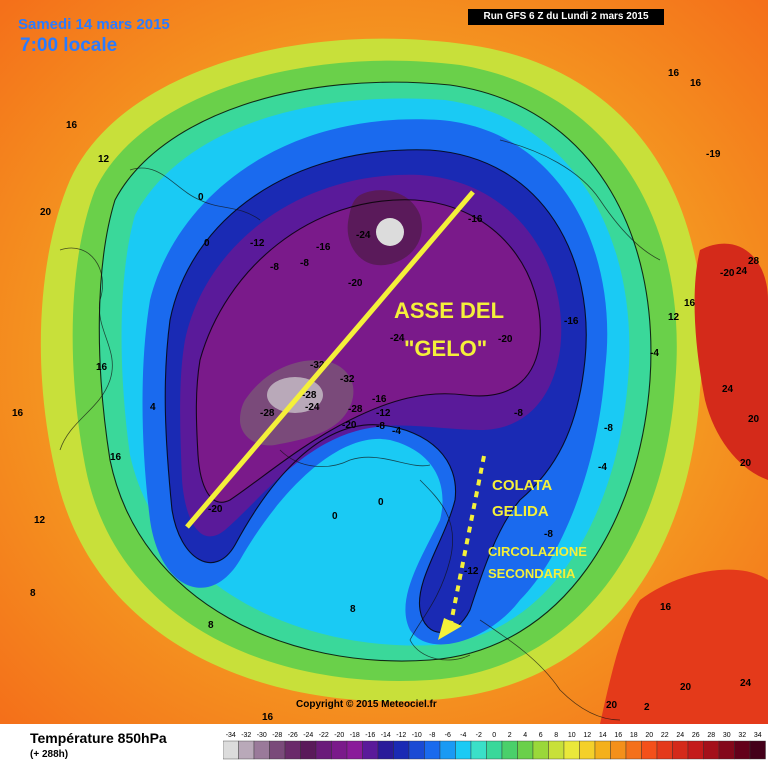 Image resolution: width=768 pixels, height=768 pixels. What do you see at coordinates (727, 735) in the screenshot?
I see `scale-tick-label: 30` at bounding box center [727, 735].